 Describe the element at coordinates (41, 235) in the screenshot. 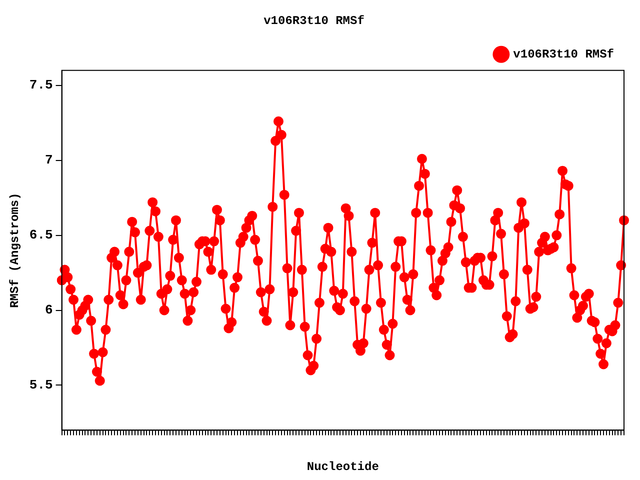

I see `y-tick-label: 6.5` at that location.